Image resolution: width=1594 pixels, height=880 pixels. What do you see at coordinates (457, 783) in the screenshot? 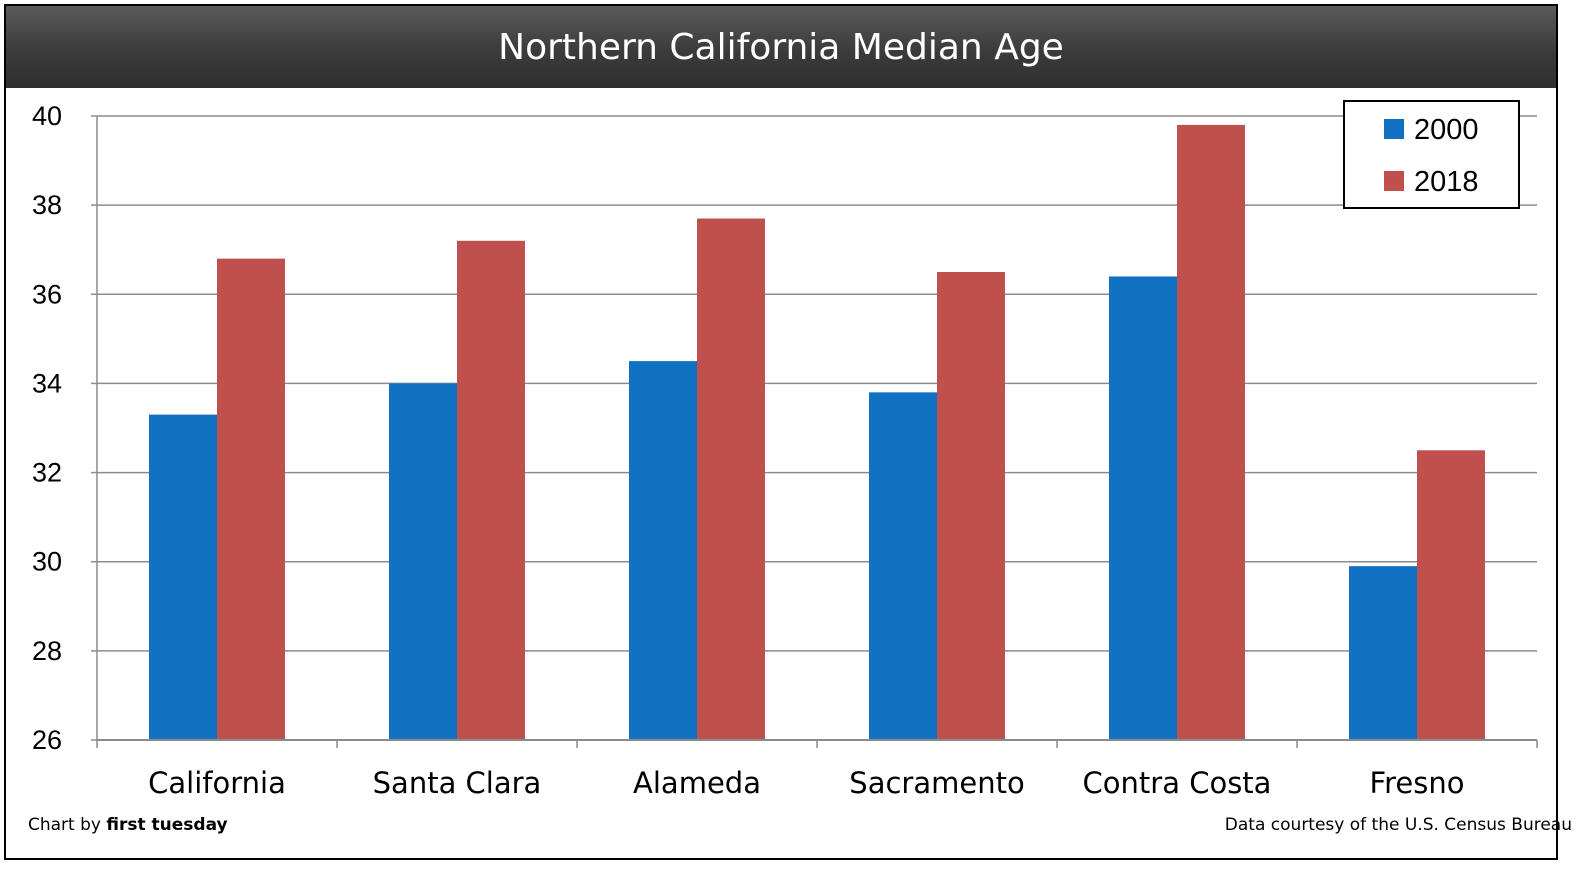
I see `x-tick-label: Santa Clara` at bounding box center [457, 783].